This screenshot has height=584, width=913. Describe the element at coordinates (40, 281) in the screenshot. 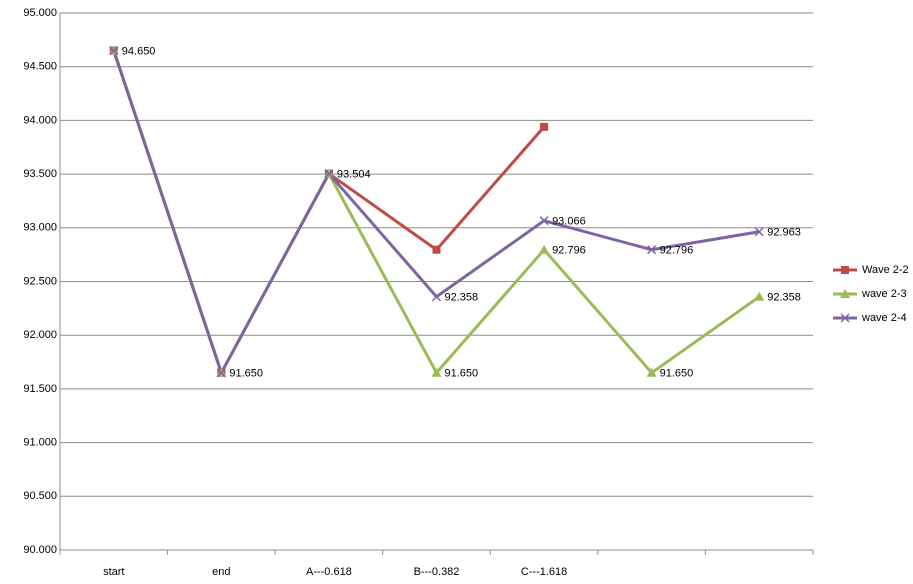

I see `y-tick-label: 92.500` at that location.